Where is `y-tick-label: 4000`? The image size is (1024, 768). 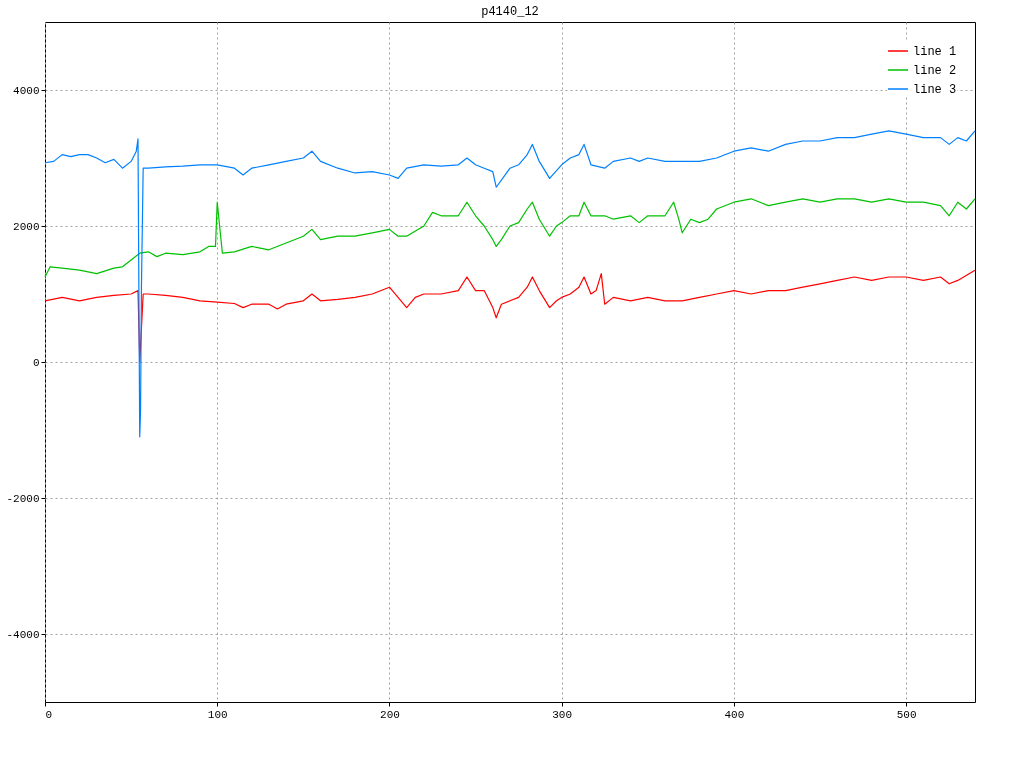 y-tick-label: 4000 is located at coordinates (26, 90).